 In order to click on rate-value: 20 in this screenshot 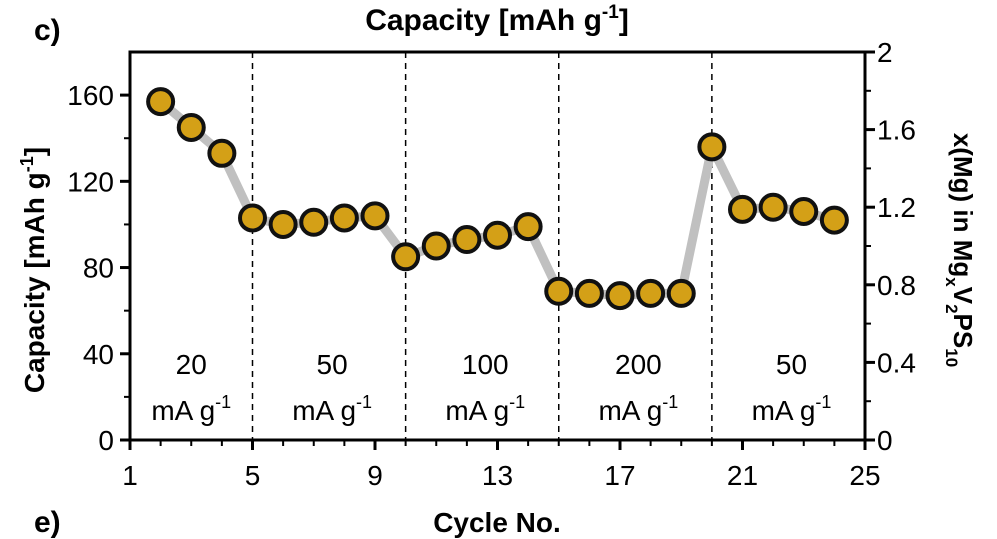, I will do `click(191, 364)`.